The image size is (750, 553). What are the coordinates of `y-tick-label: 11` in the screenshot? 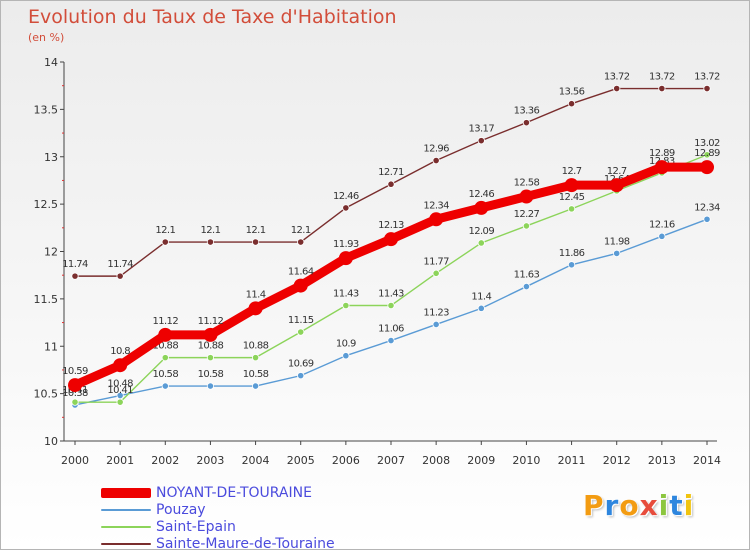 It's located at (51, 346).